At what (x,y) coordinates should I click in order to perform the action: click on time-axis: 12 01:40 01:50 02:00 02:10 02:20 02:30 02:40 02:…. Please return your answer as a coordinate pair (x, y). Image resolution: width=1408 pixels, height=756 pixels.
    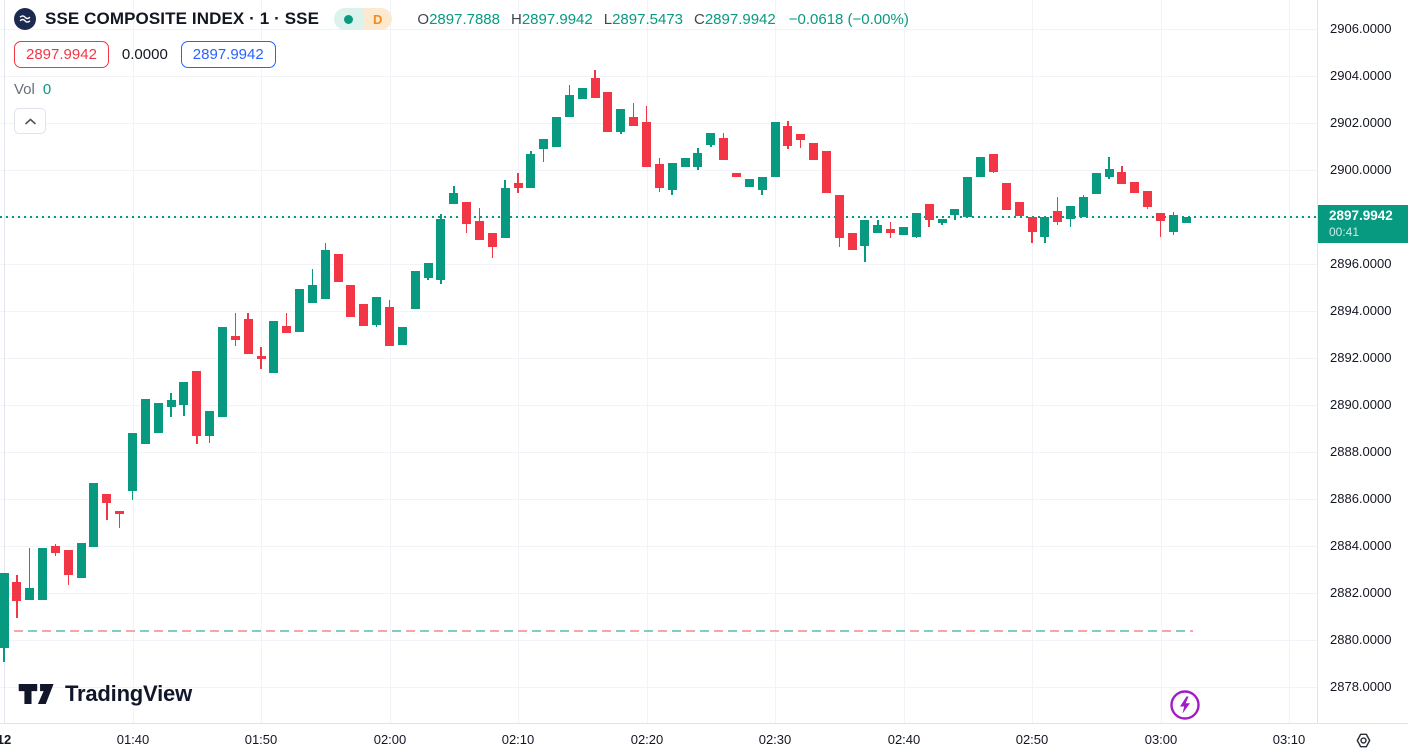
    Looking at the image, I should click on (659, 740).